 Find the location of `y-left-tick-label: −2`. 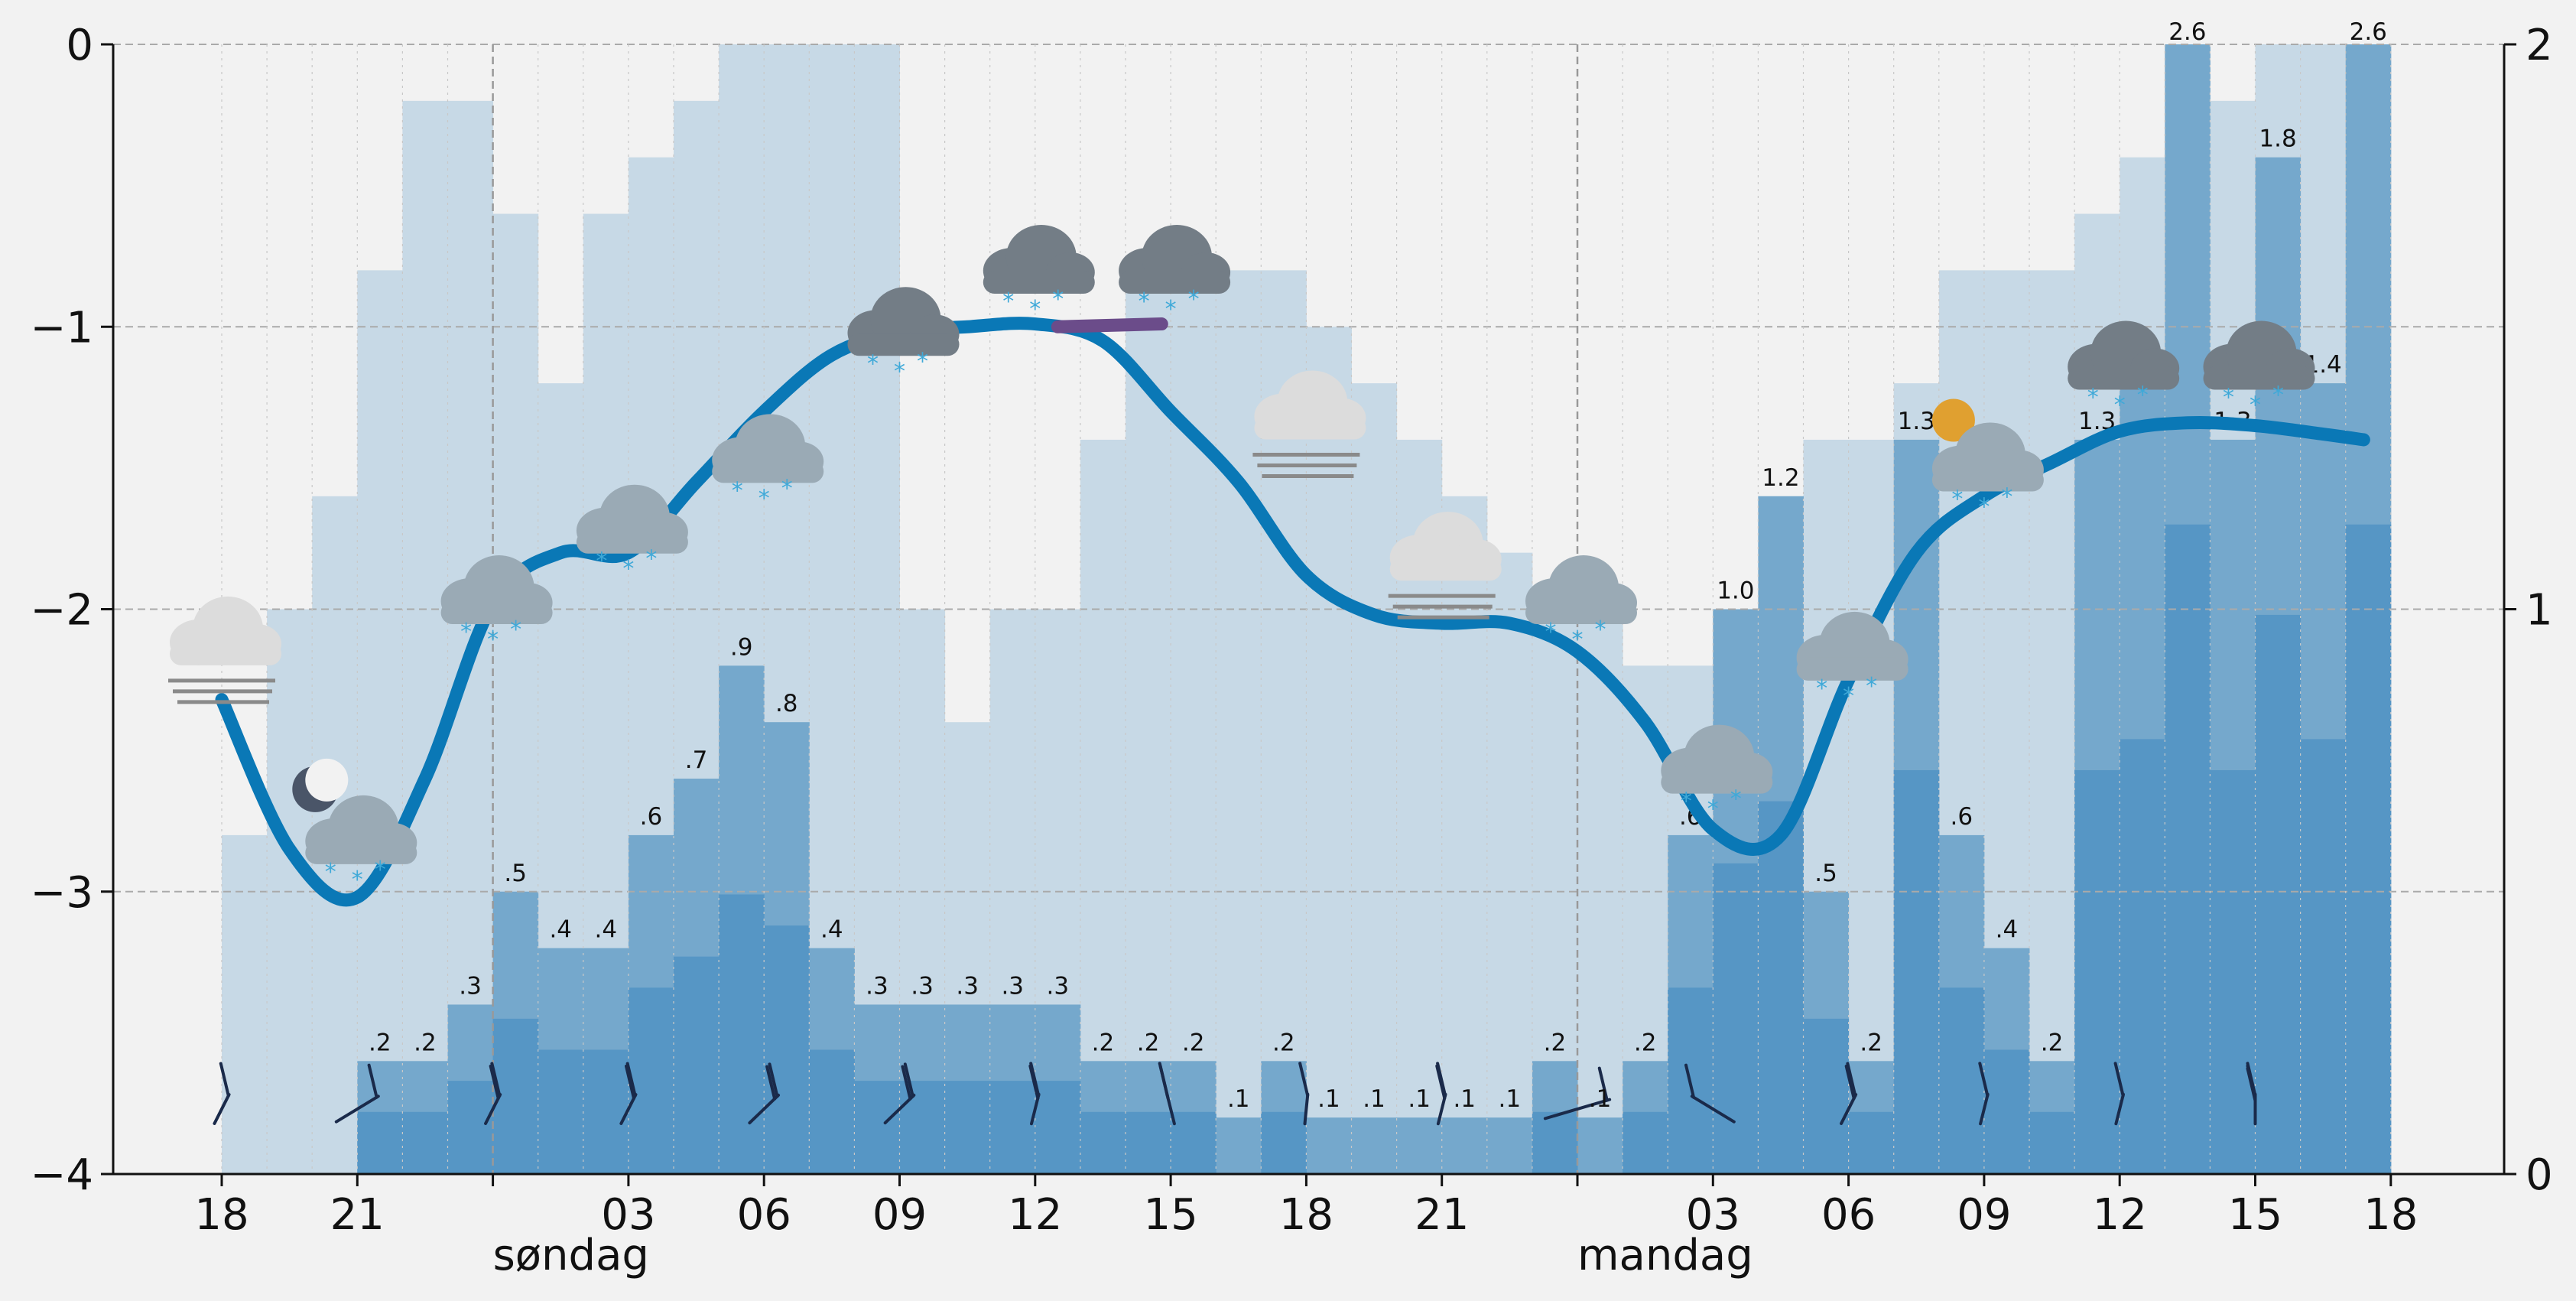

y-left-tick-label: −2 is located at coordinates (61, 611).